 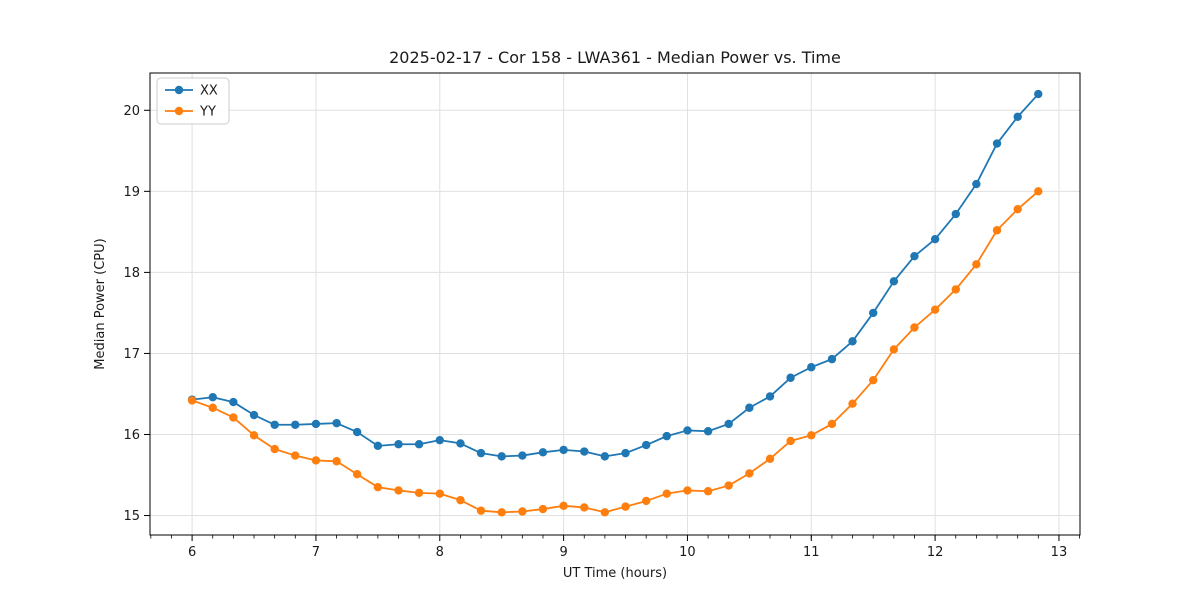 What do you see at coordinates (563, 552) in the screenshot?
I see `x-tick-label: 9` at bounding box center [563, 552].